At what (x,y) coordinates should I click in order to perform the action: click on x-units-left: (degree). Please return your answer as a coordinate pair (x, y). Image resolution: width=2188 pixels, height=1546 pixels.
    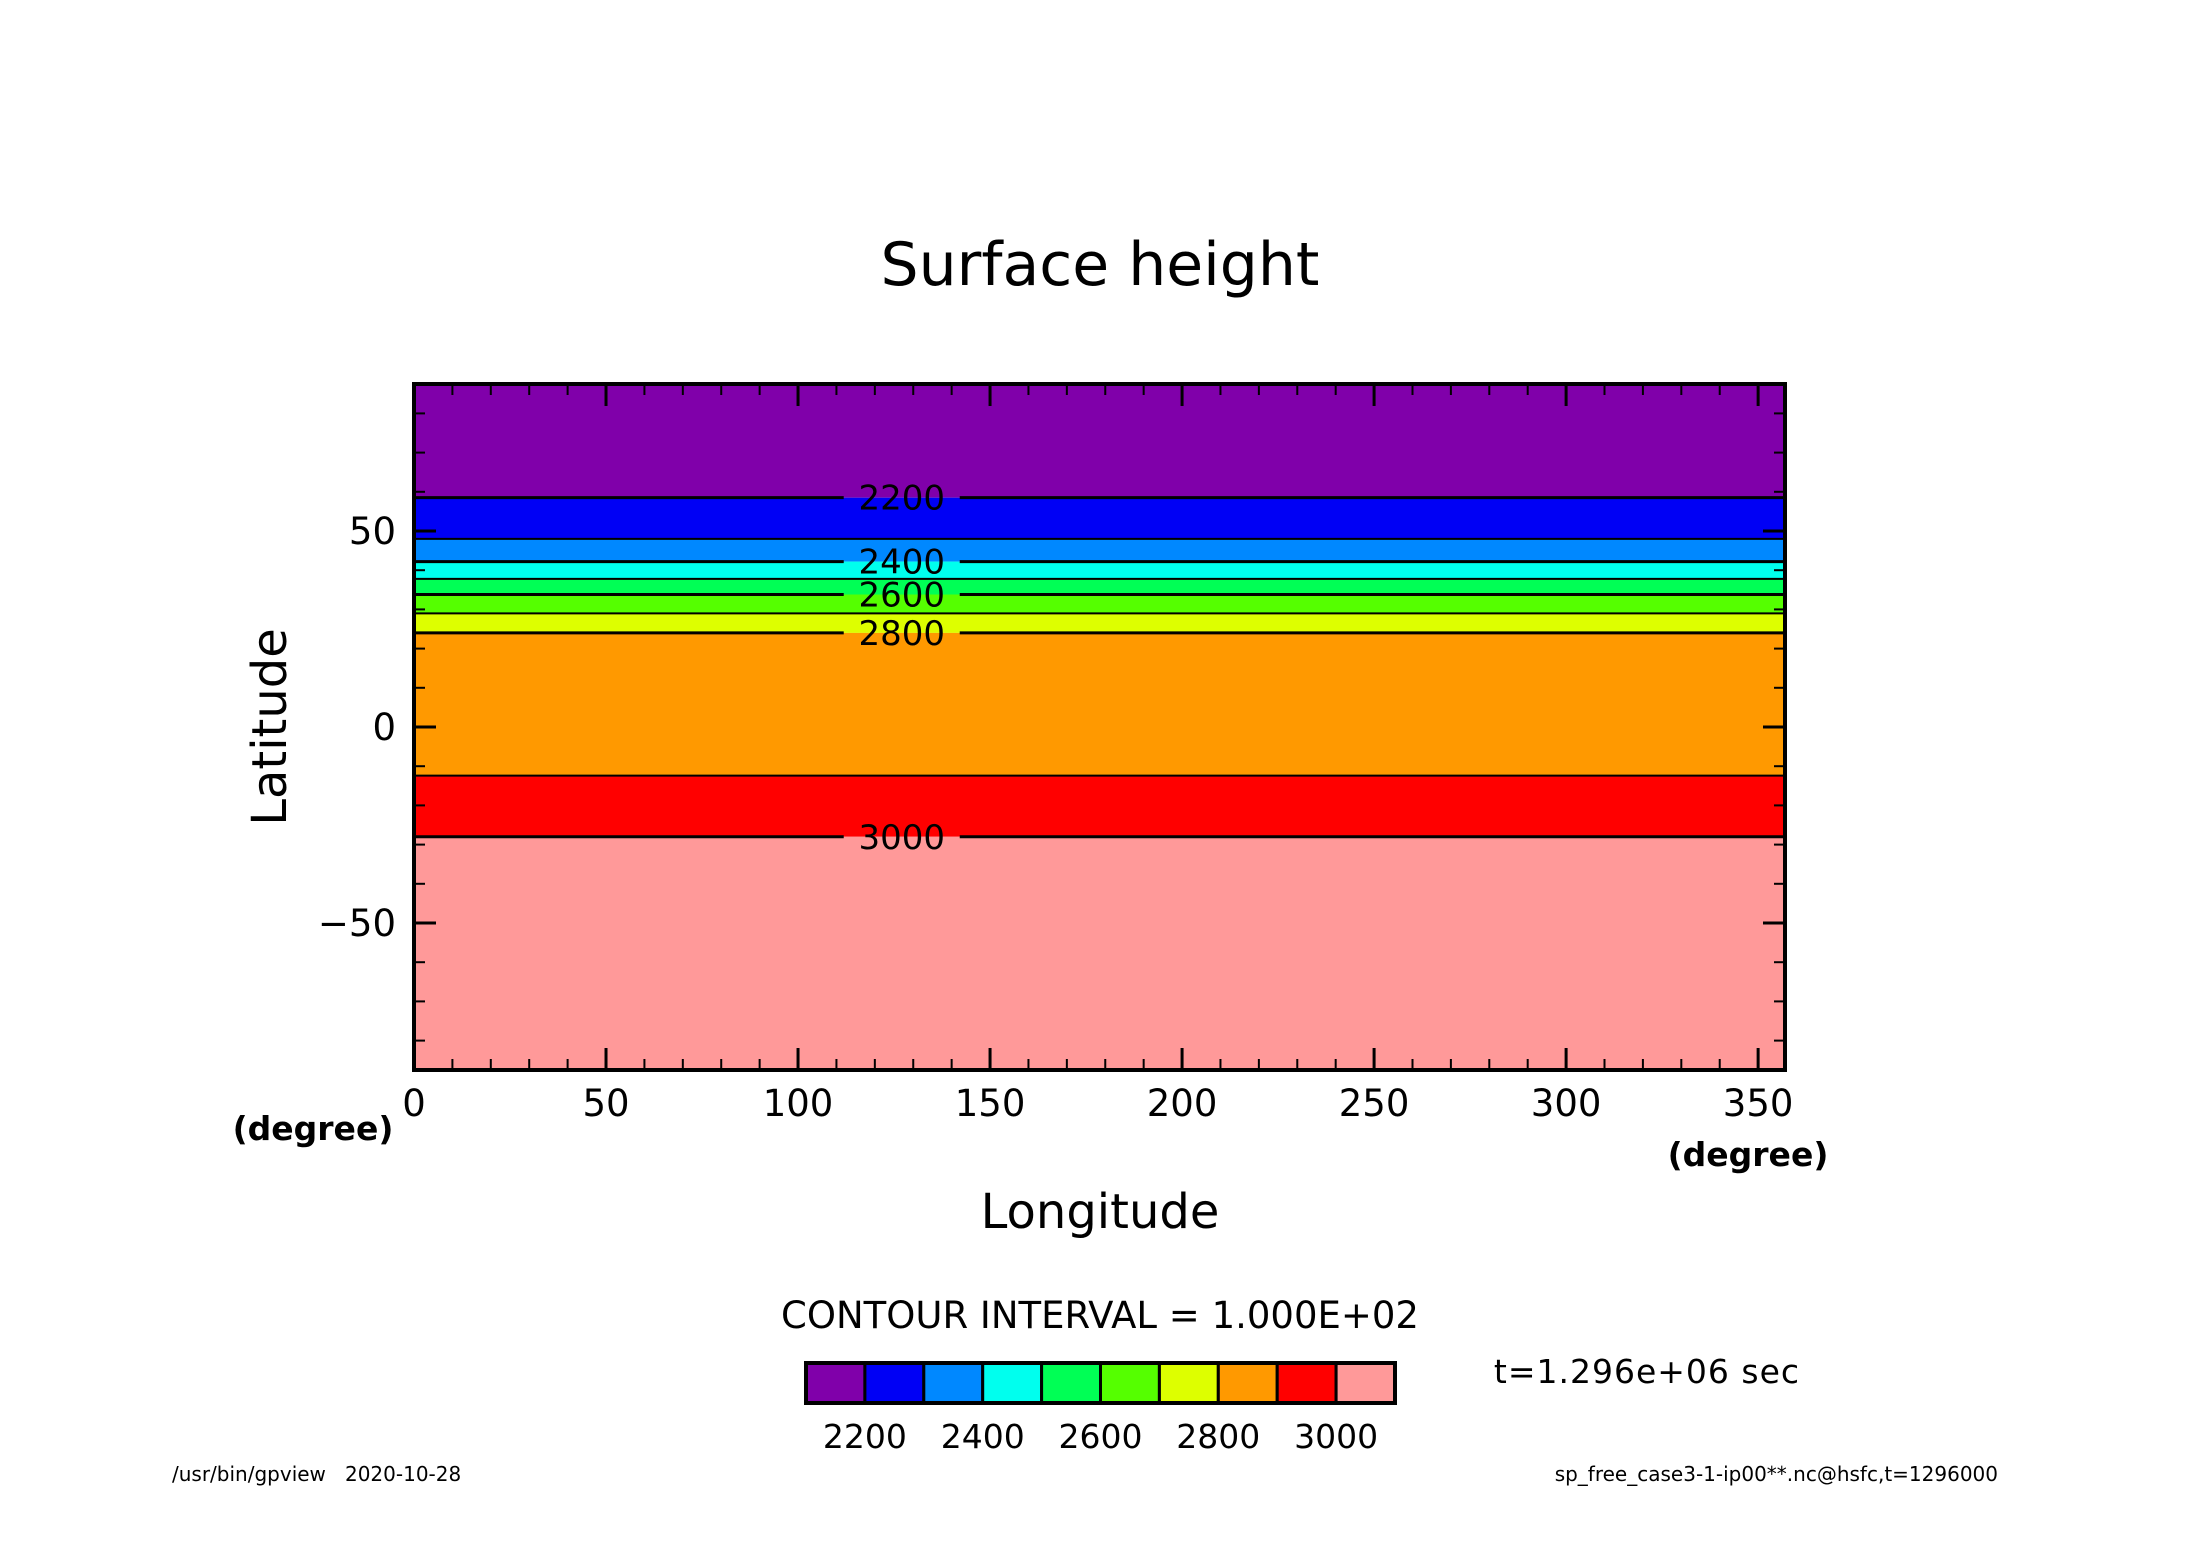
    Looking at the image, I should click on (313, 1128).